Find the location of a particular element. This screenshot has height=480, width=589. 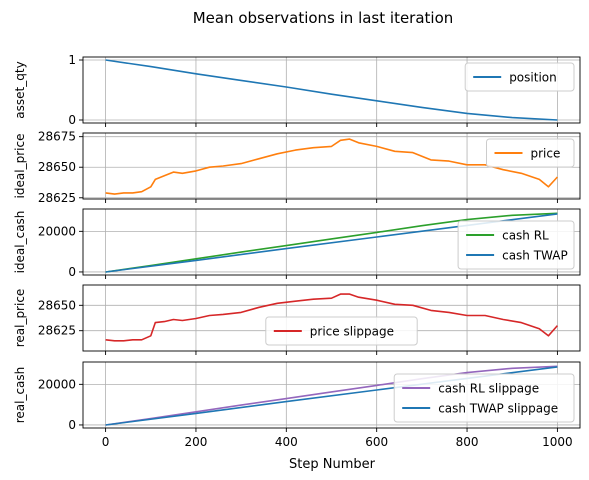

legend: cash RL cash TWAP is located at coordinates (516, 245).